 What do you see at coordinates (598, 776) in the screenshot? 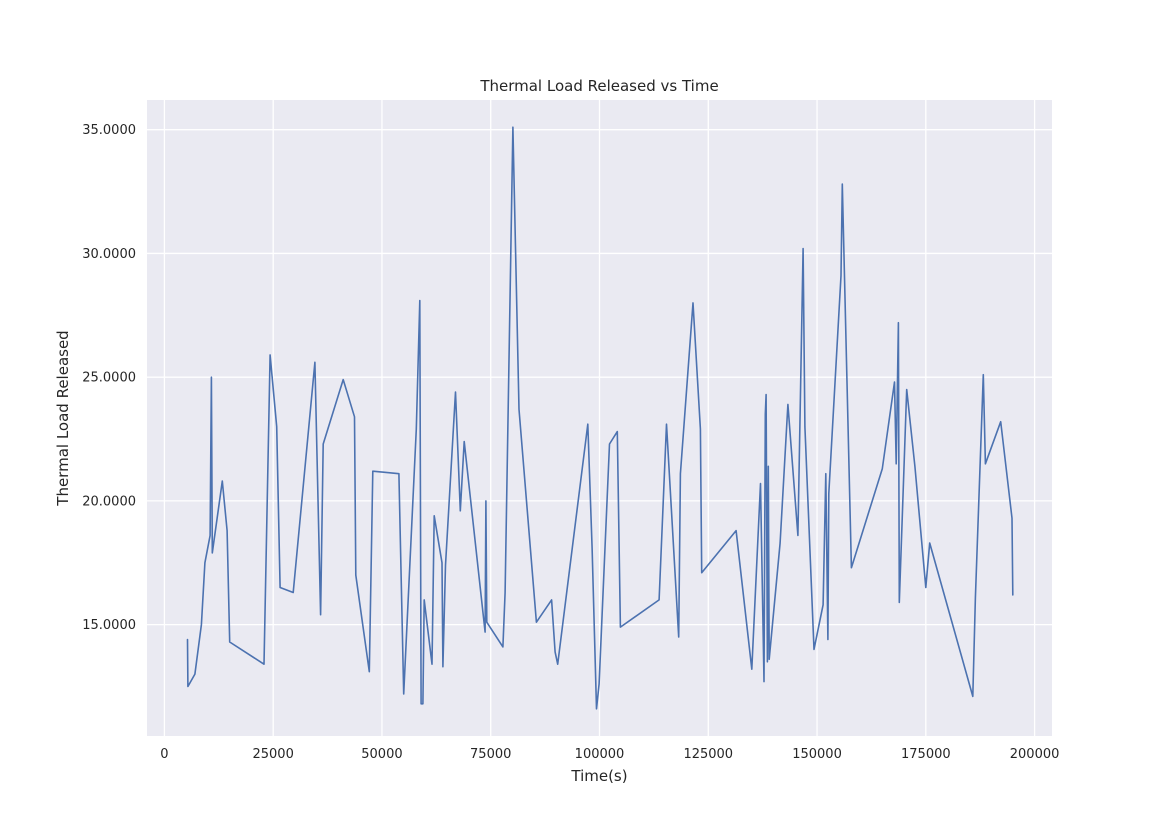
I see `x-axis-label: Time(s)` at bounding box center [598, 776].